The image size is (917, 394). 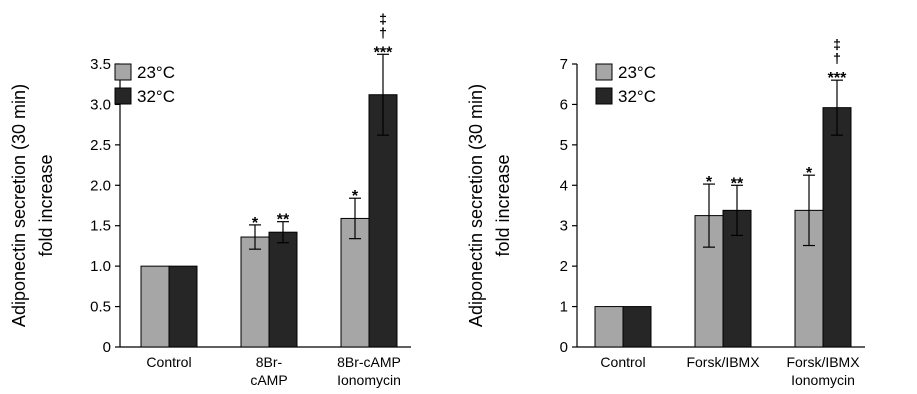 I want to click on y-tick-label: 6, so click(x=564, y=104).